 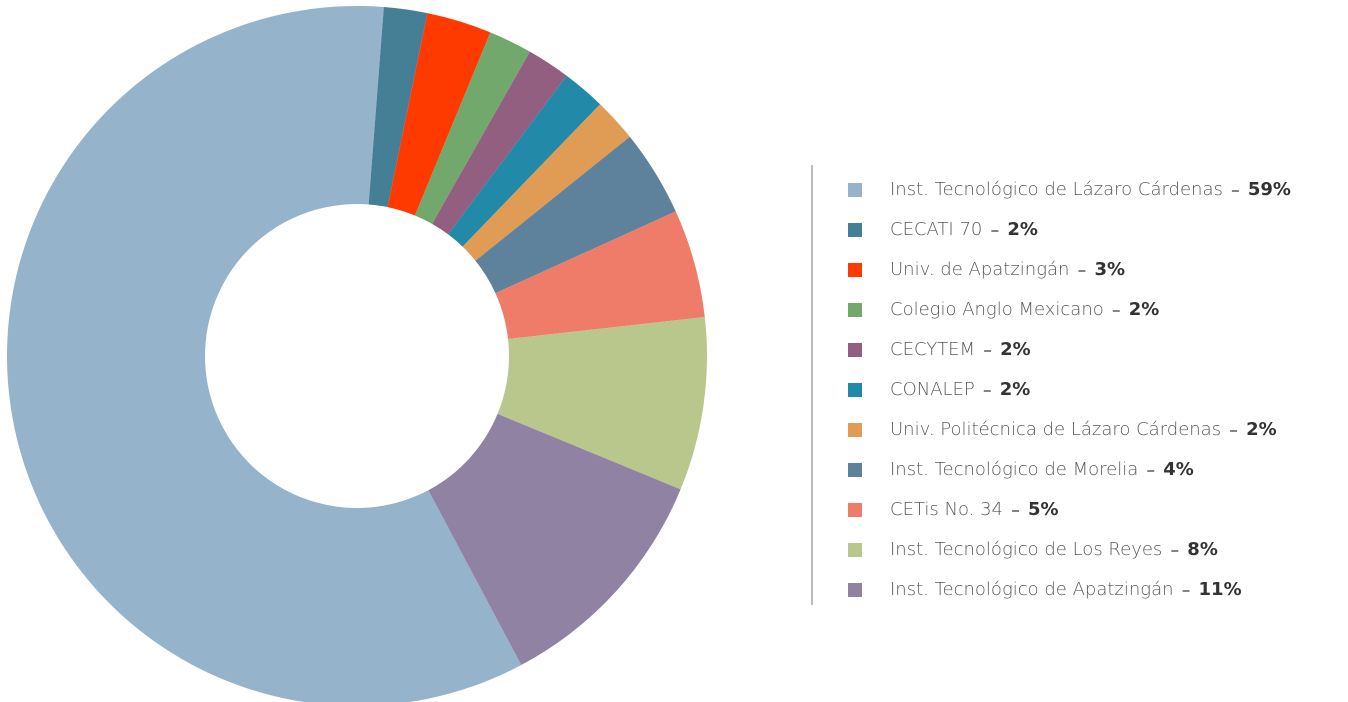 I want to click on legend-value: 3%, so click(x=1109, y=269).